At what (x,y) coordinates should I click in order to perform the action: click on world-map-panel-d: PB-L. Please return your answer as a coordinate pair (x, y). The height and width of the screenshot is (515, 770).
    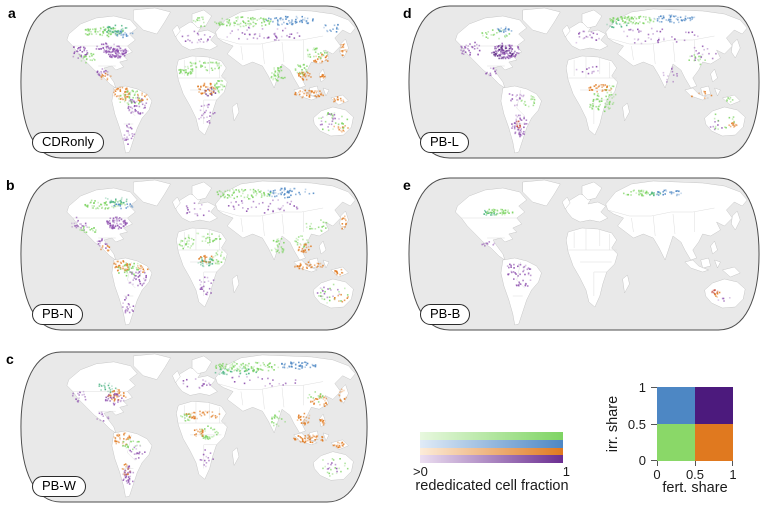
    Looking at the image, I should click on (584, 82).